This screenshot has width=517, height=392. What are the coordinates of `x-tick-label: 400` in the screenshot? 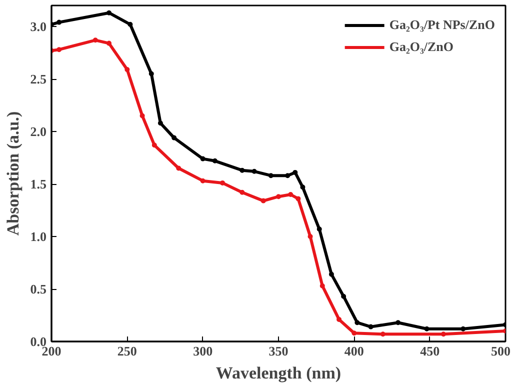 It's located at (354, 351).